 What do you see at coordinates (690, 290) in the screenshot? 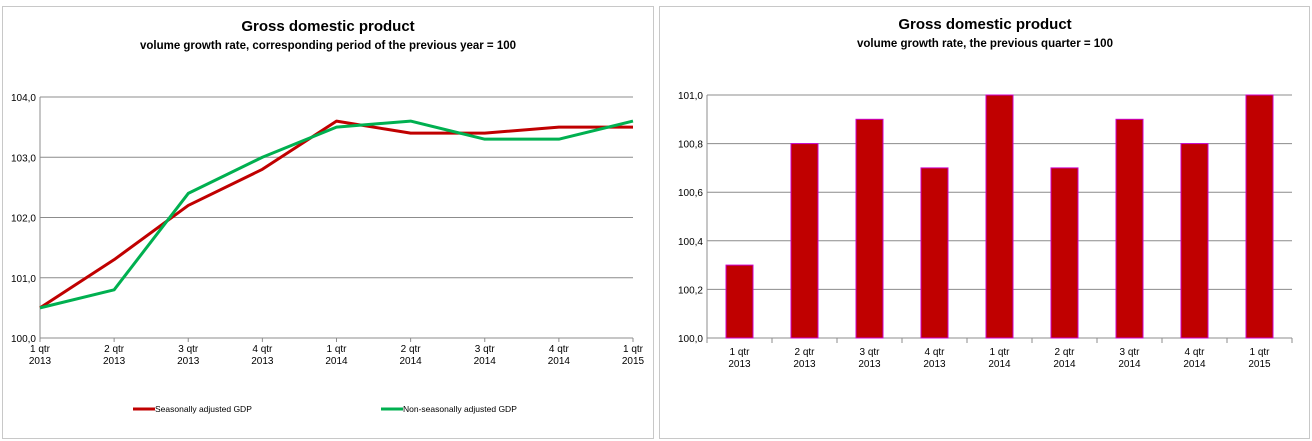
I see `y-tick-label: 100,2` at bounding box center [690, 290].